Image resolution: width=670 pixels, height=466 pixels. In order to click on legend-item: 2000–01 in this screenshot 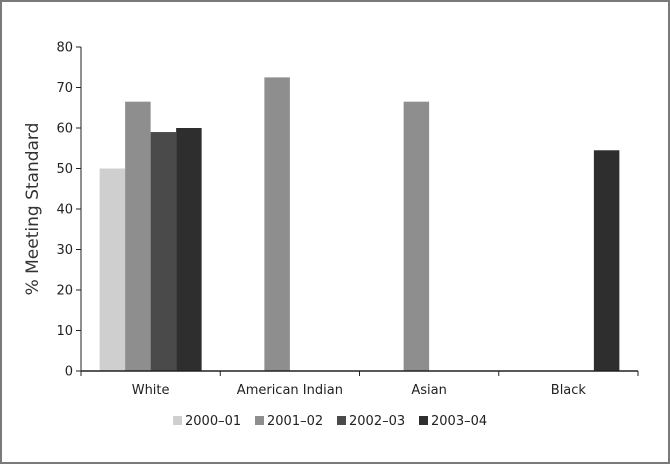, I will do `click(207, 421)`.